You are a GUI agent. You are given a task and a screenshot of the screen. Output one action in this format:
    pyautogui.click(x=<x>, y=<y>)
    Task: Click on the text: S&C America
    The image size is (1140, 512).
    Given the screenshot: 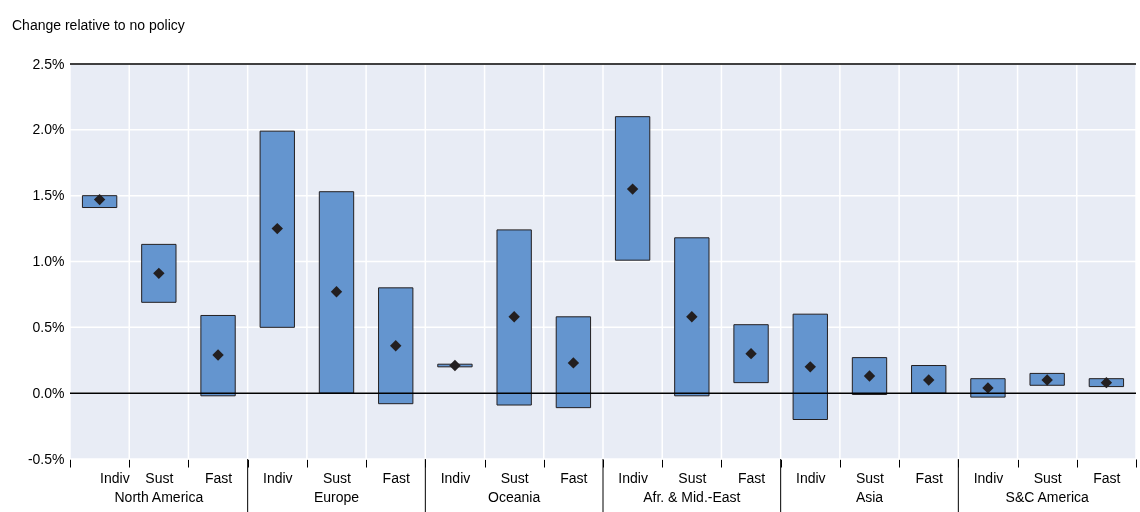 What is the action you would take?
    pyautogui.click(x=1047, y=497)
    